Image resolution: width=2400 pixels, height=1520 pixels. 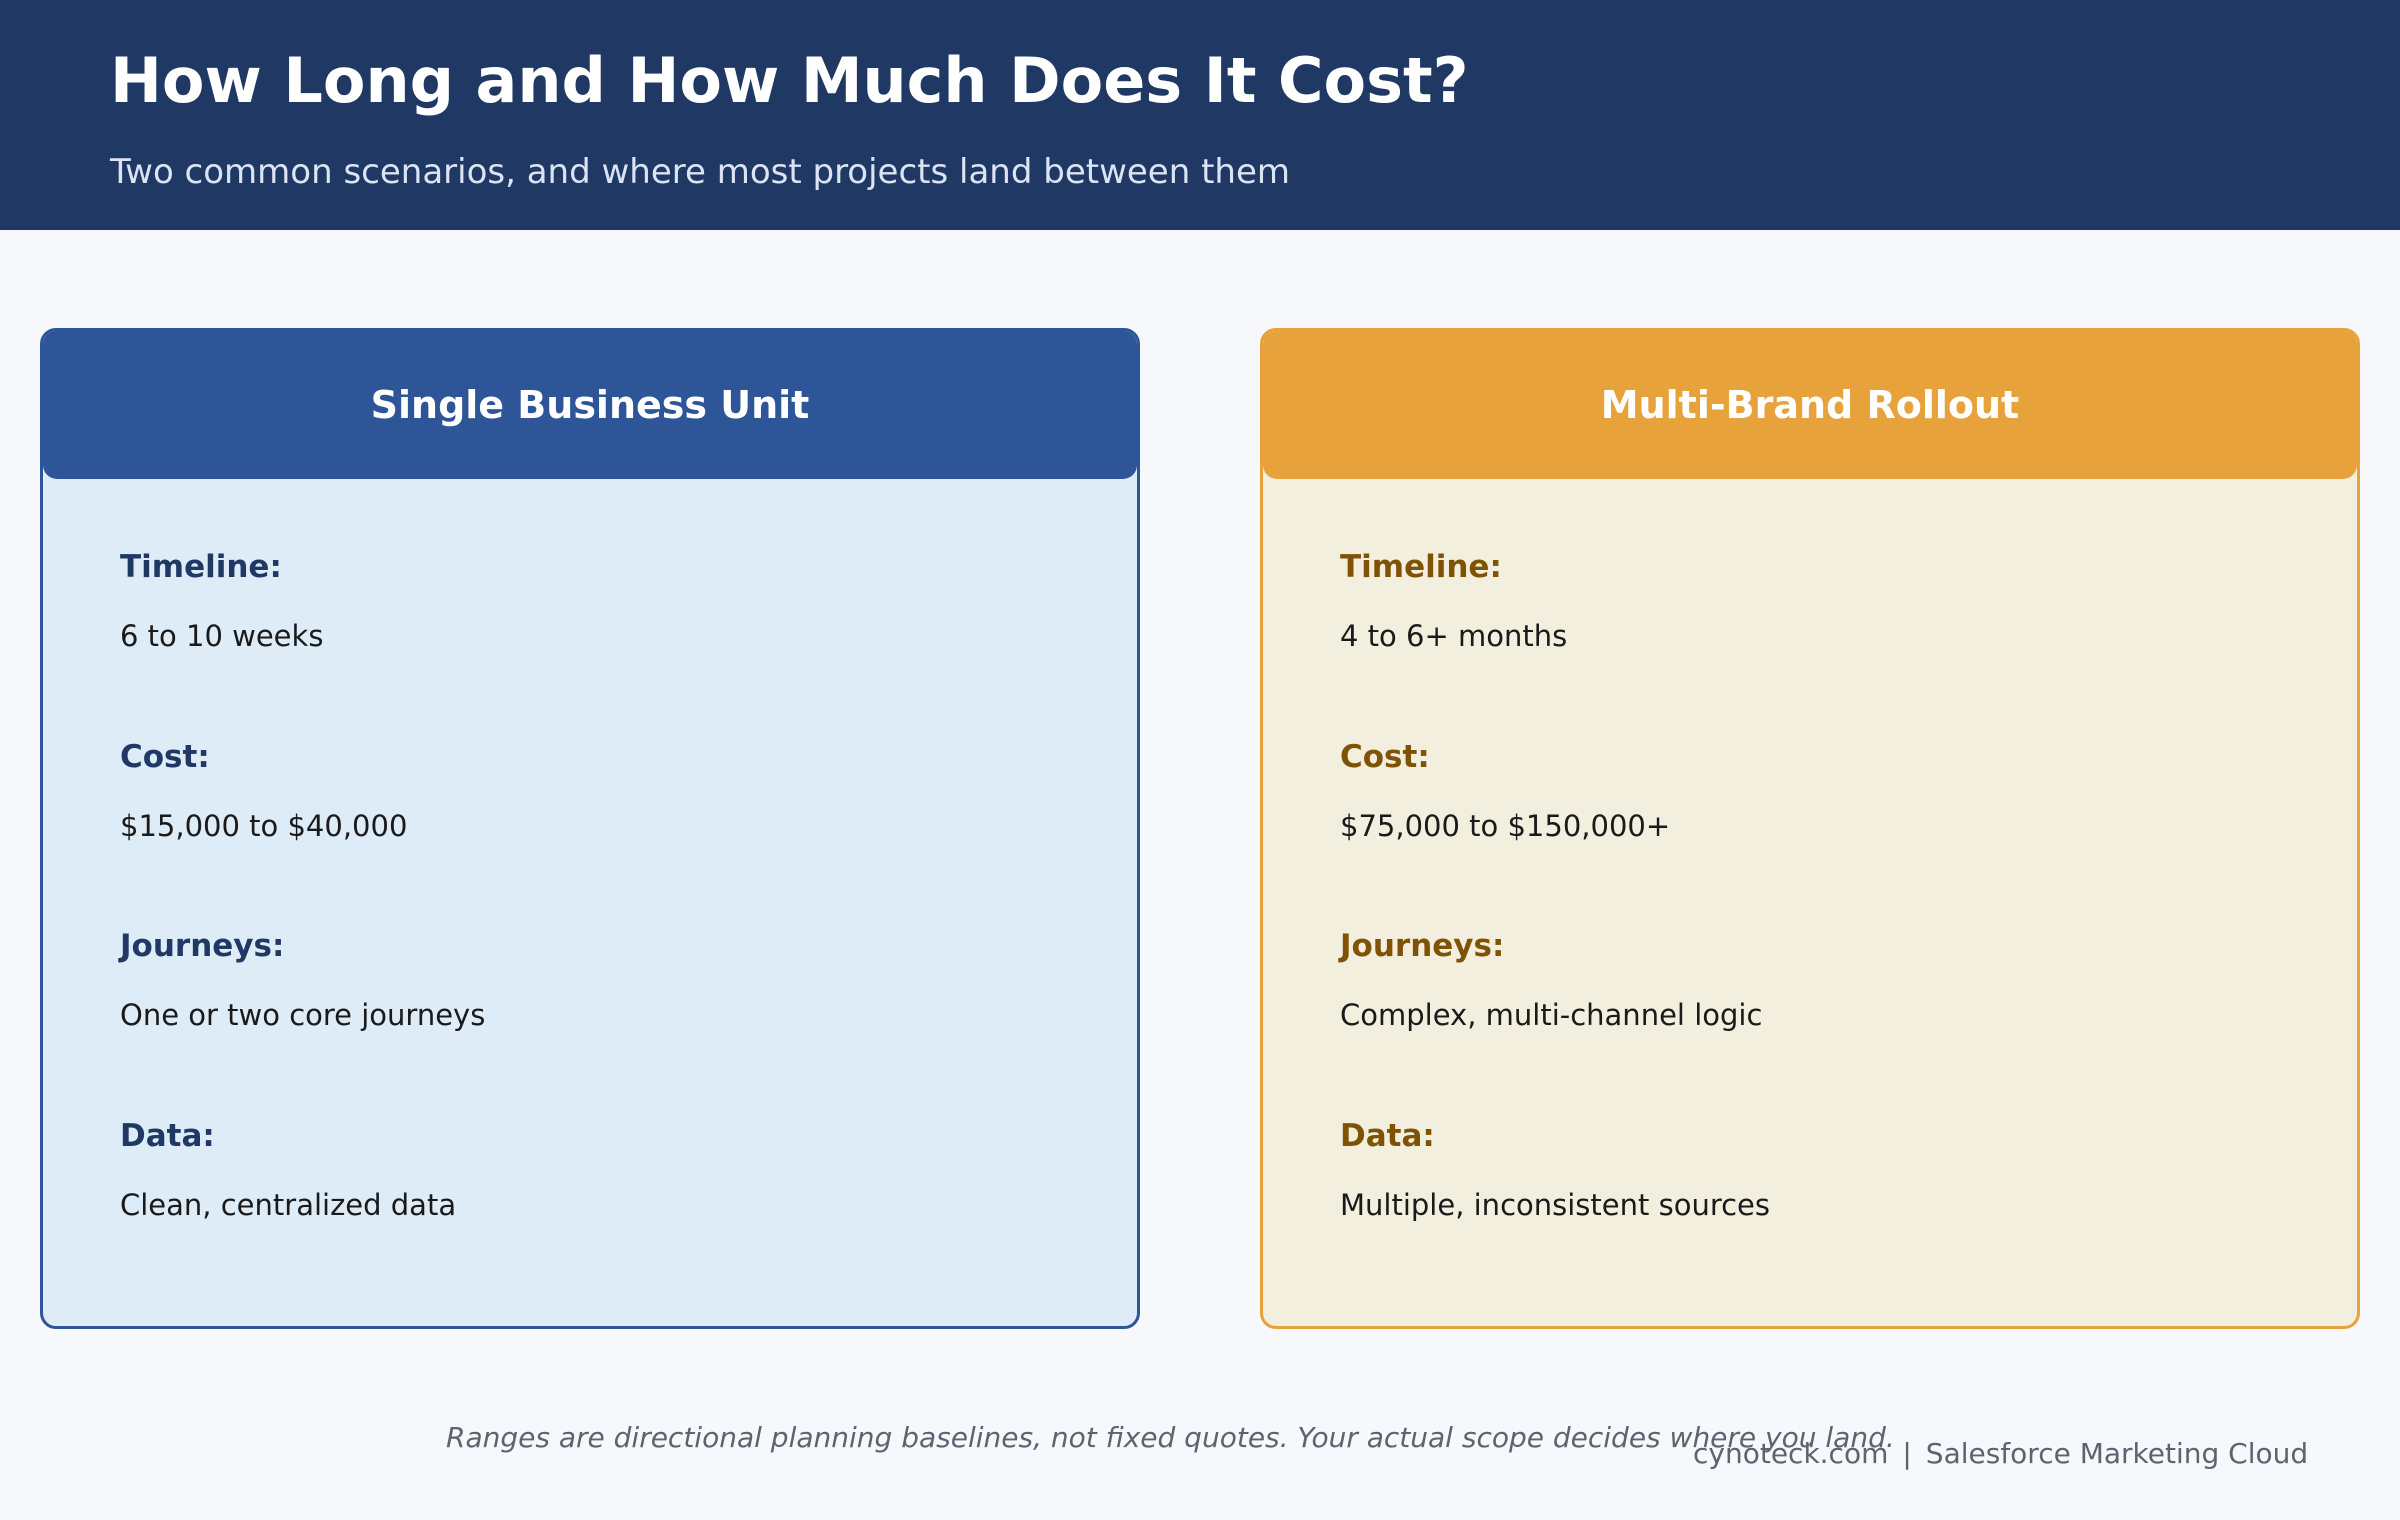 I want to click on product-name: Salesforce Marketing Cloud, so click(x=2117, y=1453).